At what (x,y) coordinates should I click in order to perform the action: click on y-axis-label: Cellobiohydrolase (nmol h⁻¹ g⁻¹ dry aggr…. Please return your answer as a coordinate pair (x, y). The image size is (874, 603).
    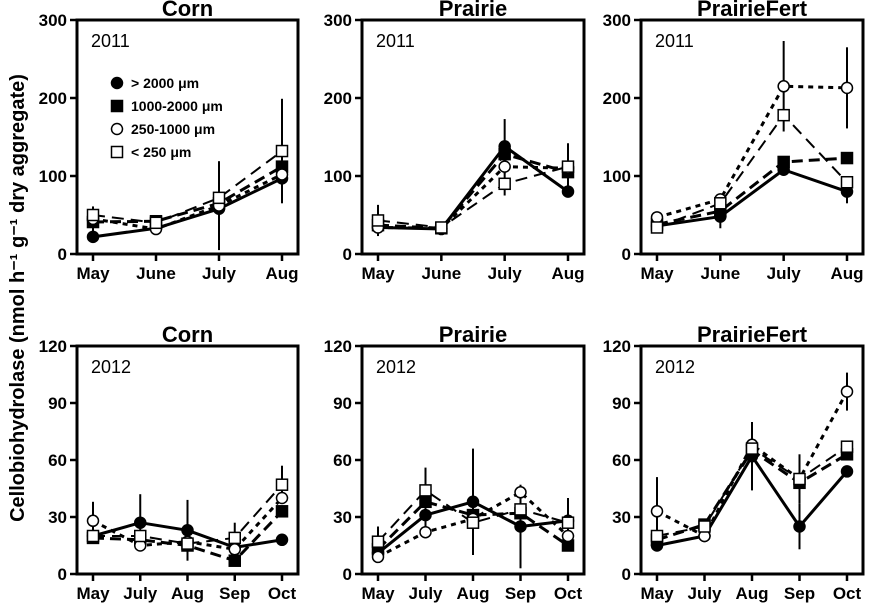
    Looking at the image, I should click on (18, 298).